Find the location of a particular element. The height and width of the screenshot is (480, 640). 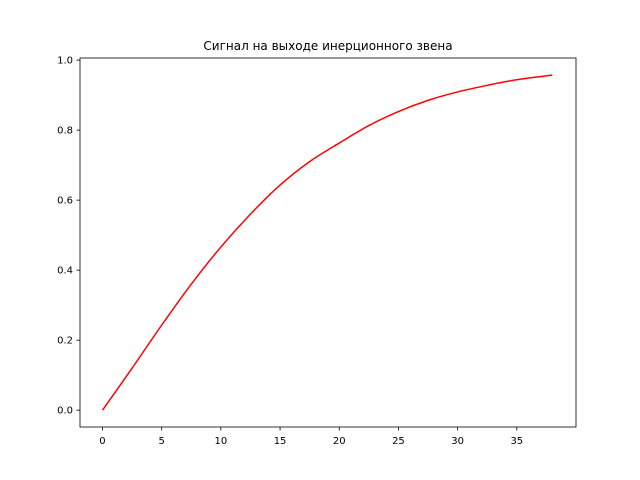

y-tick-label: 0.8 is located at coordinates (65, 131).